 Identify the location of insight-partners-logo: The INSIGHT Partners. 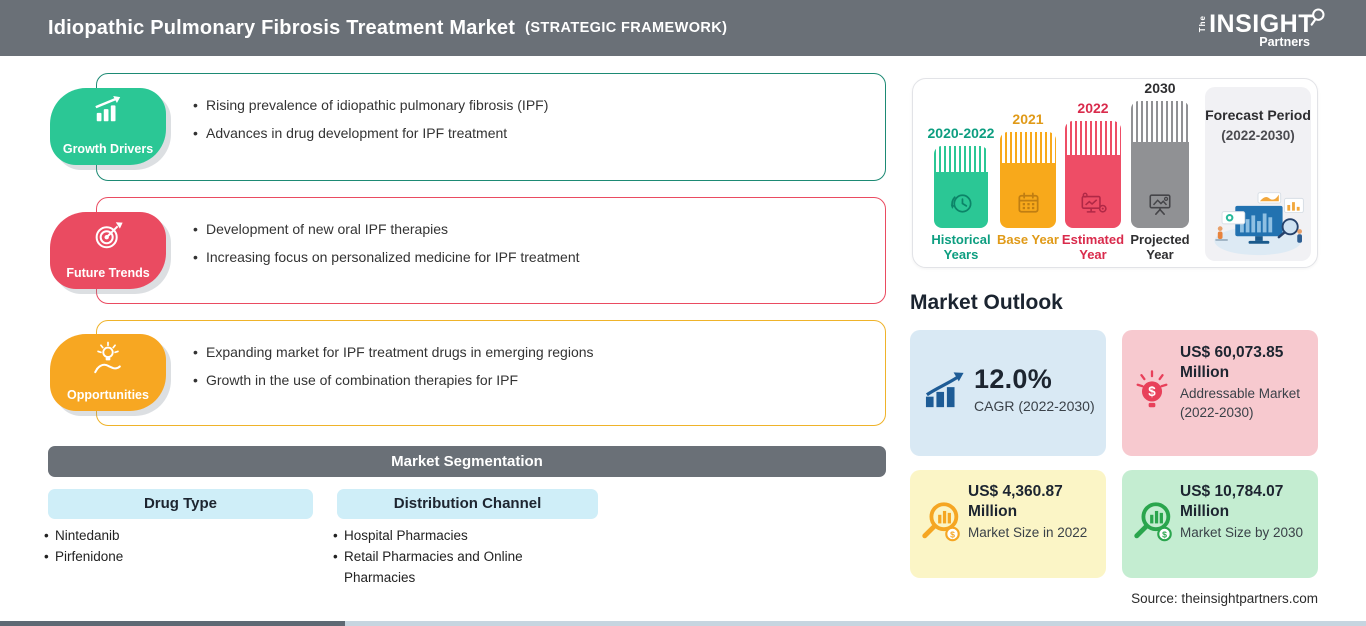
(1262, 28).